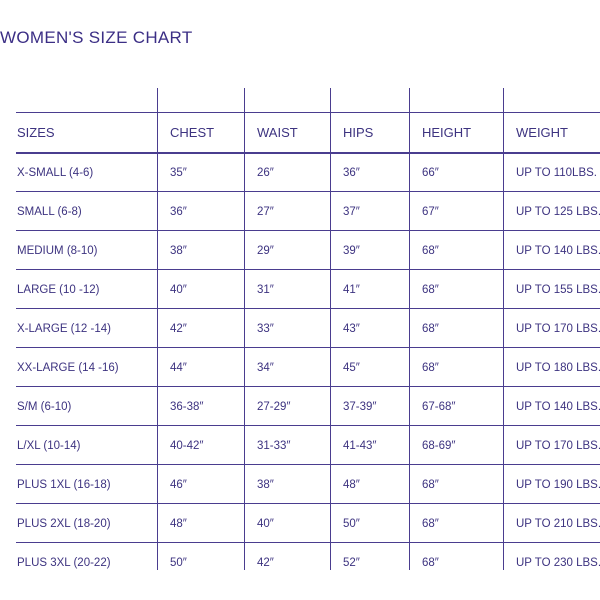 This screenshot has width=600, height=600. What do you see at coordinates (274, 446) in the screenshot?
I see `table-cell: 31-33″` at bounding box center [274, 446].